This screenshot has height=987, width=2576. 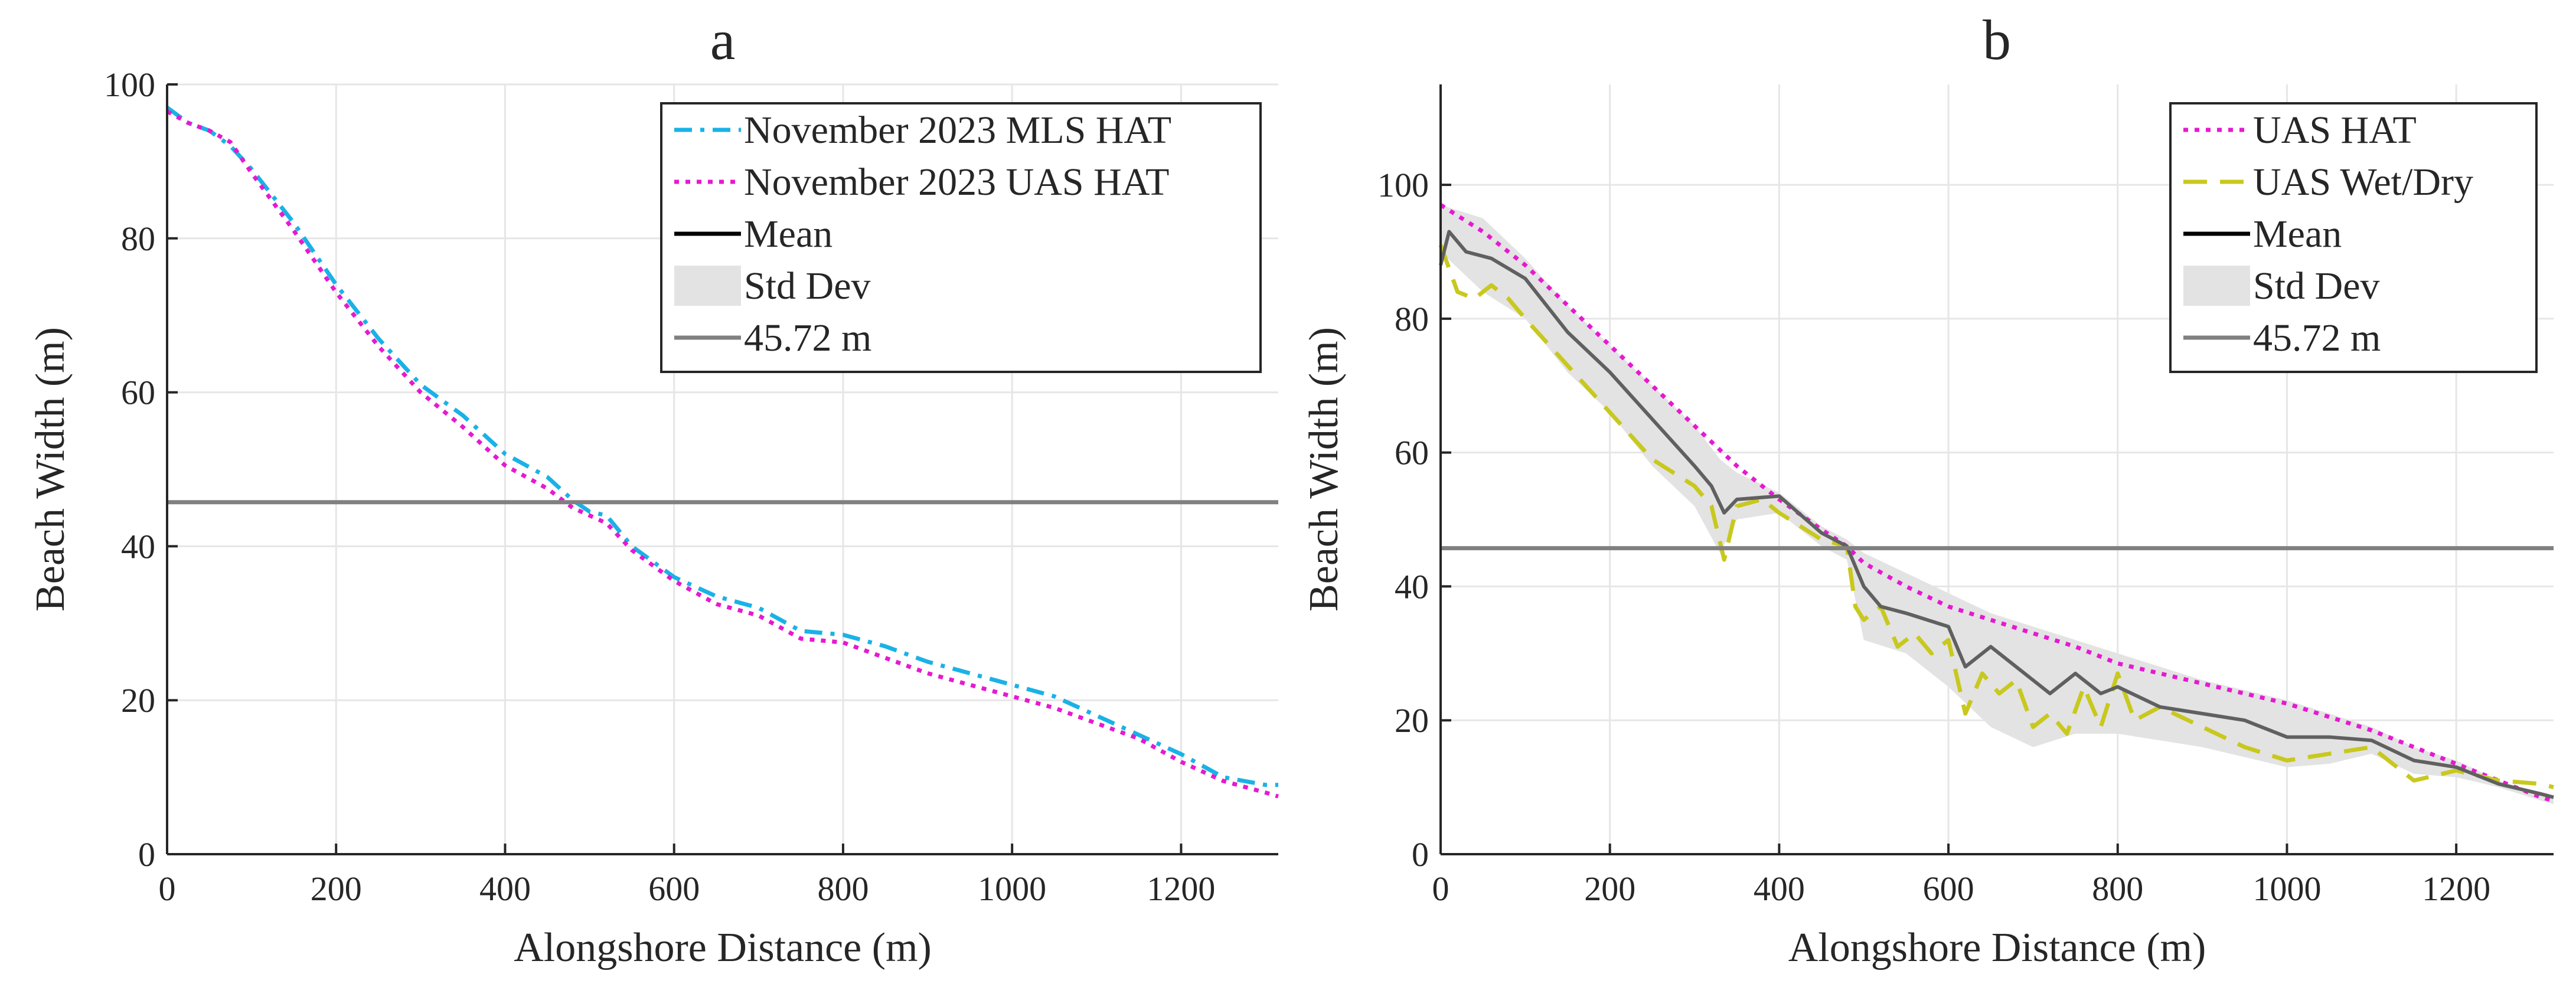 I want to click on panel-title: a, so click(x=723, y=39).